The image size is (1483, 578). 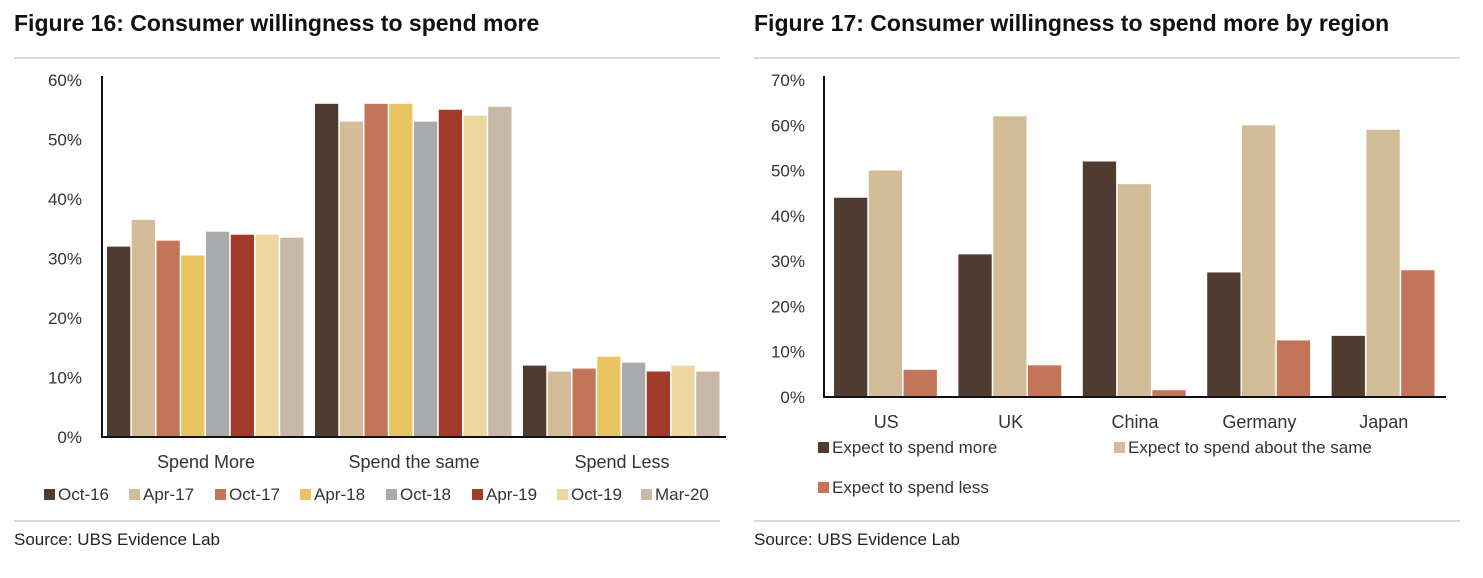 What do you see at coordinates (857, 539) in the screenshot?
I see `figure-17-source: Source: UBS Evidence Lab` at bounding box center [857, 539].